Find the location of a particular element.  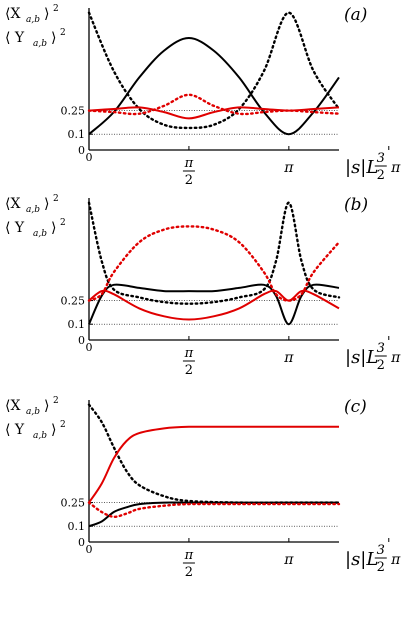

panel-label: (a) is located at coordinates (355, 15).